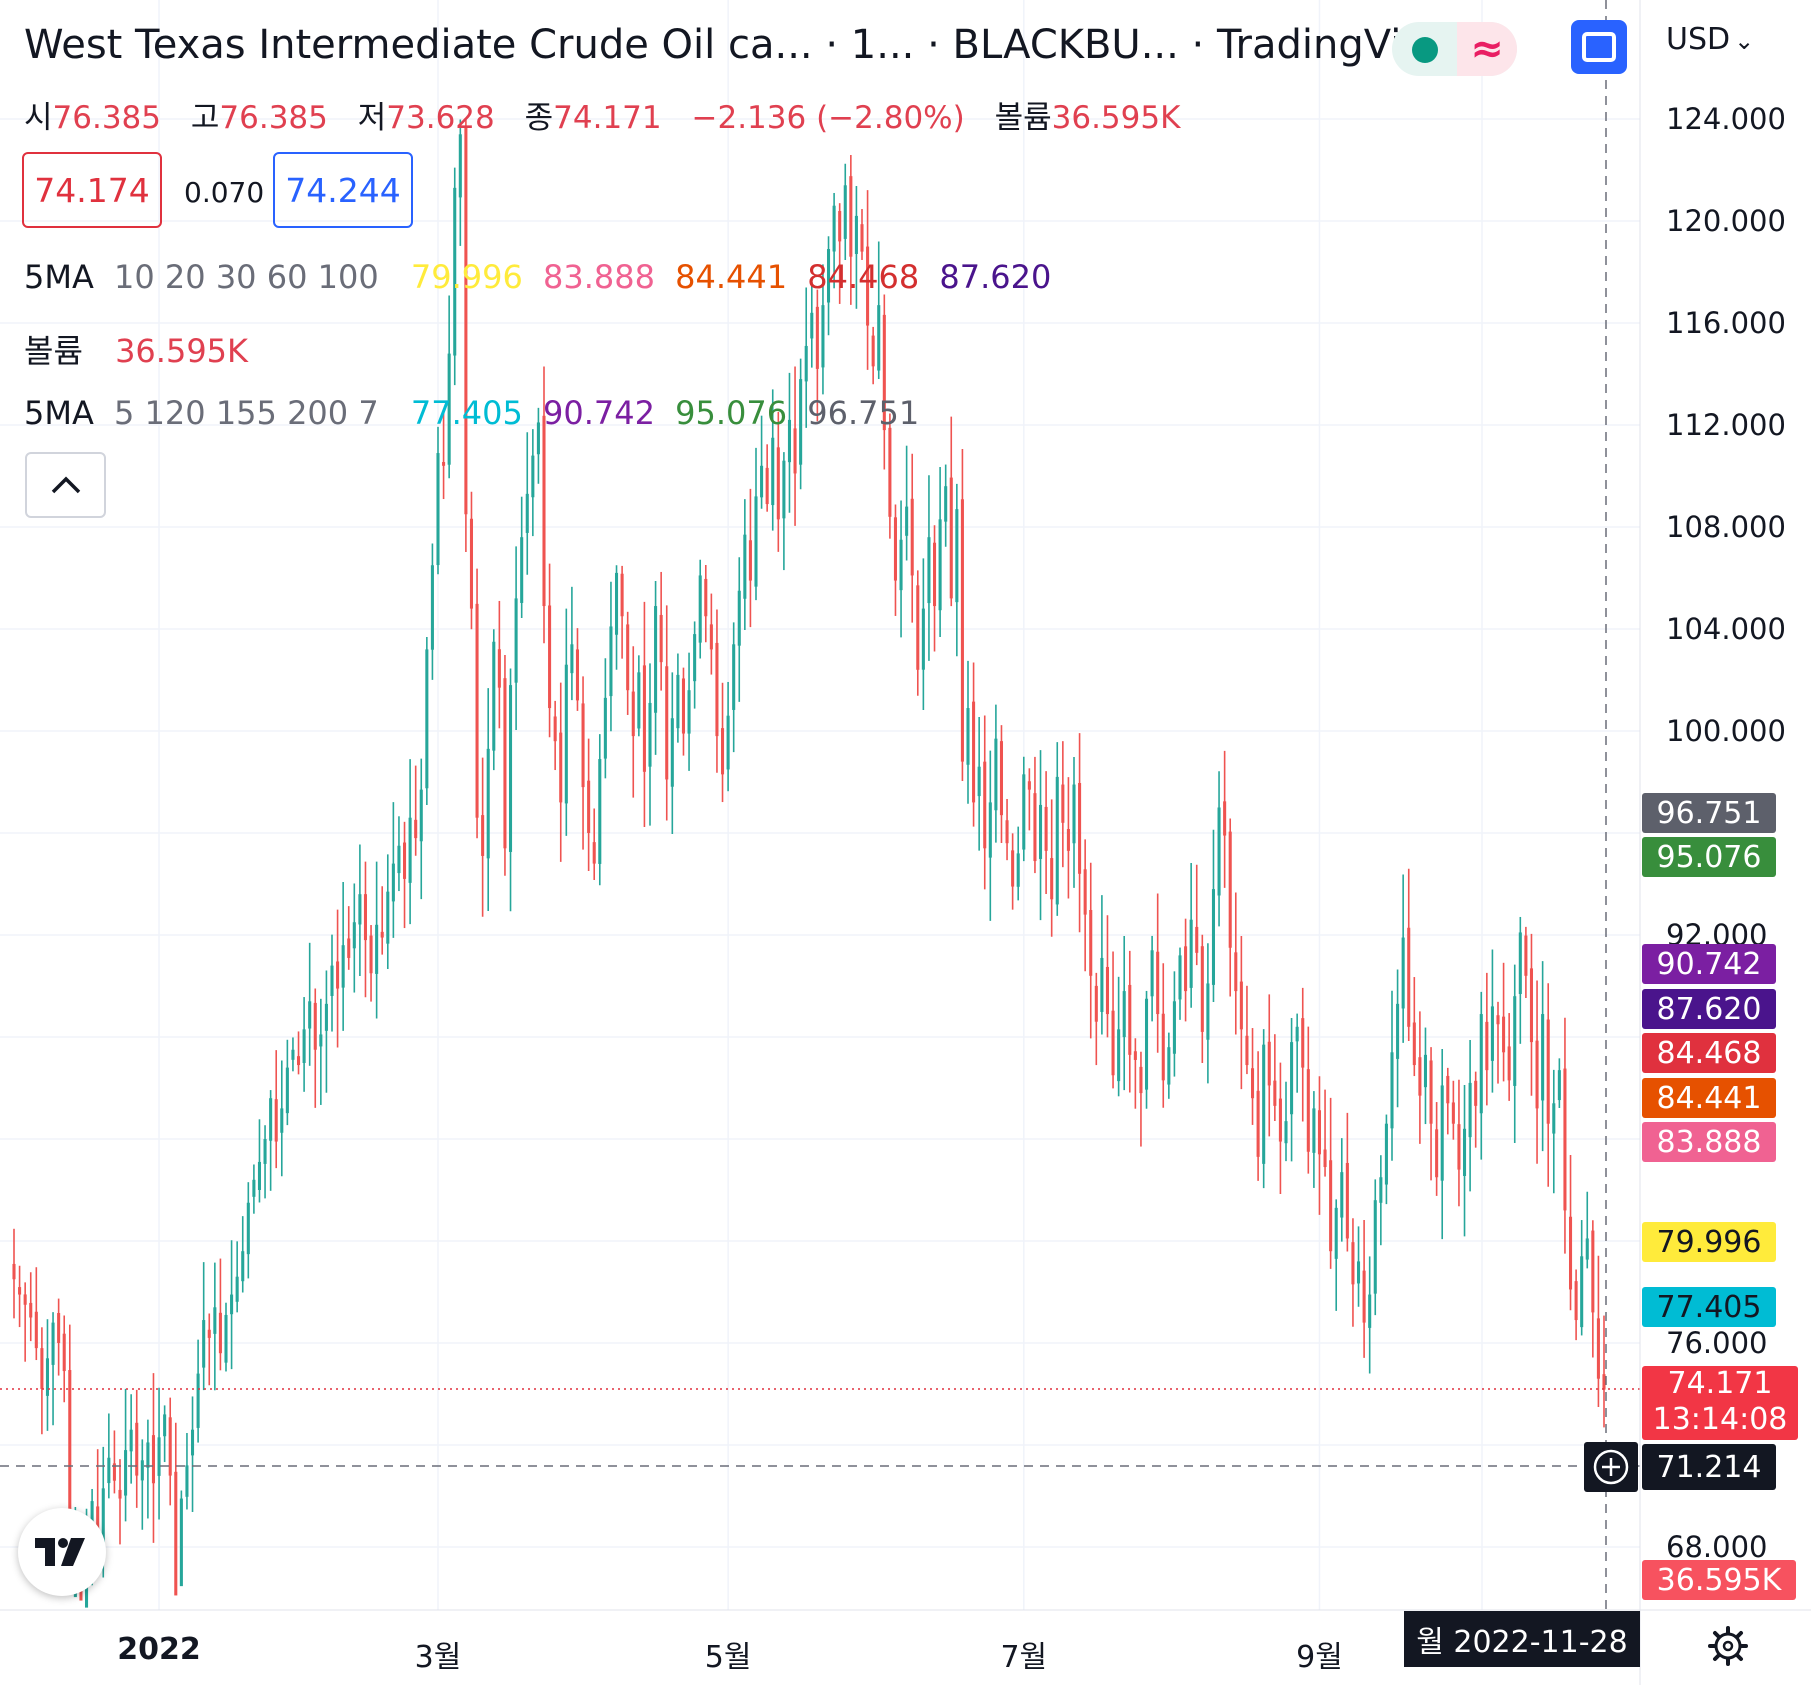 The width and height of the screenshot is (1811, 1685). What do you see at coordinates (1709, 1242) in the screenshot?
I see `axis-badge-ma: 79.996` at bounding box center [1709, 1242].